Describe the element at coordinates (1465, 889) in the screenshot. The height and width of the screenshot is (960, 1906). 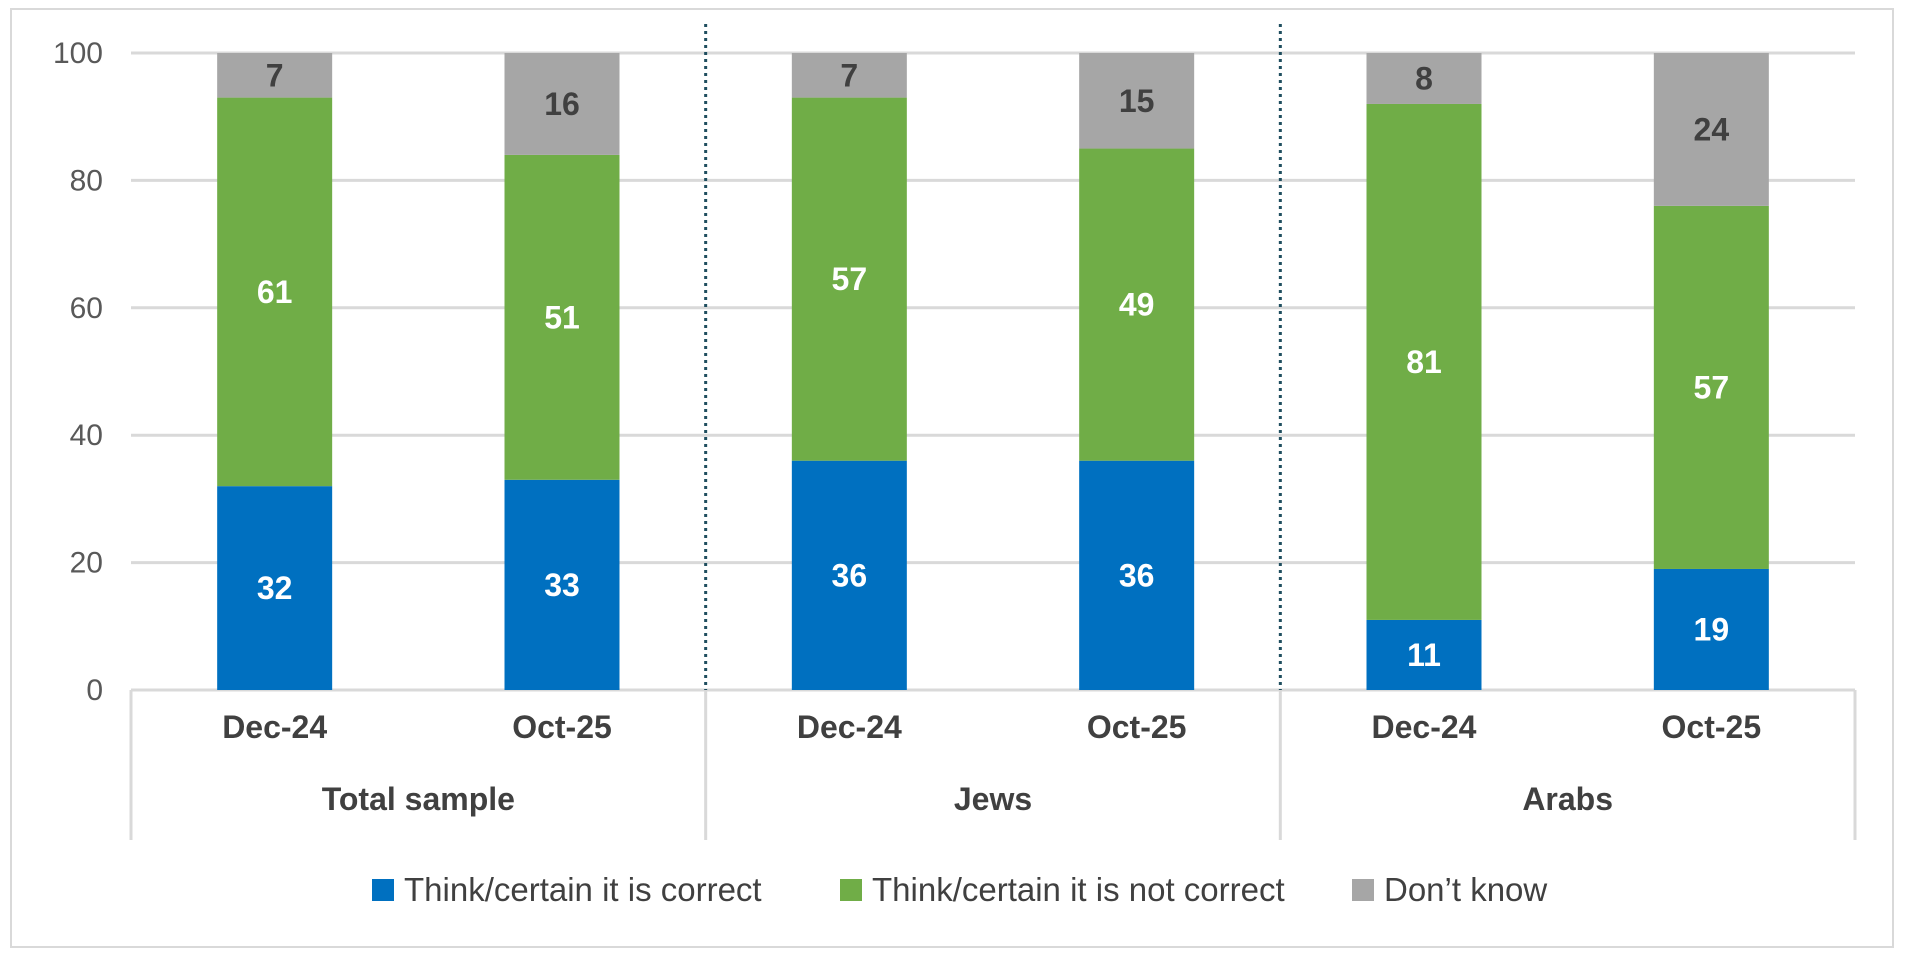
I see `legend-label: Don’t know` at that location.